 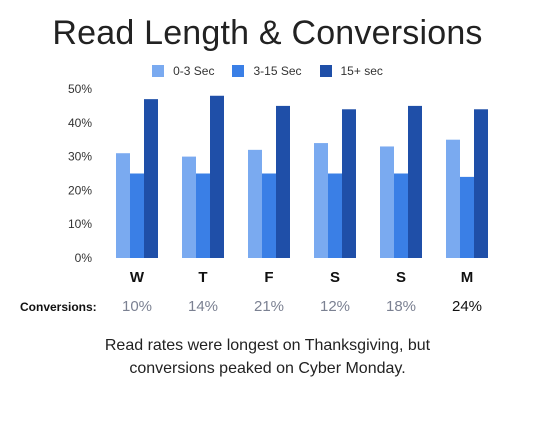 What do you see at coordinates (80, 157) in the screenshot?
I see `y-tick-label: 30%` at bounding box center [80, 157].